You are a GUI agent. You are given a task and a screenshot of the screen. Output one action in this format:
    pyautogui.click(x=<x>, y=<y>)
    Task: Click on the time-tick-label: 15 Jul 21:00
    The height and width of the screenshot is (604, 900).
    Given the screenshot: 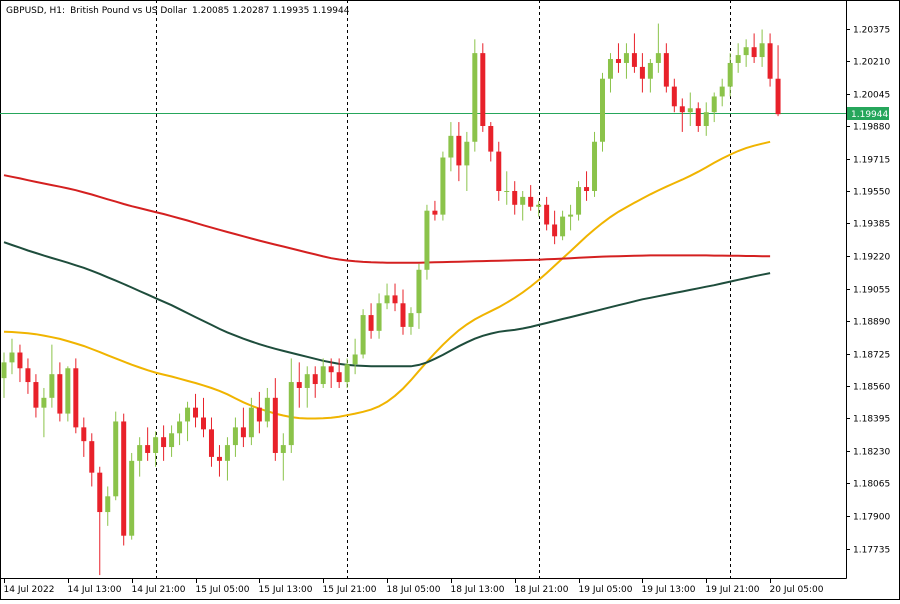 What is the action you would take?
    pyautogui.click(x=350, y=590)
    